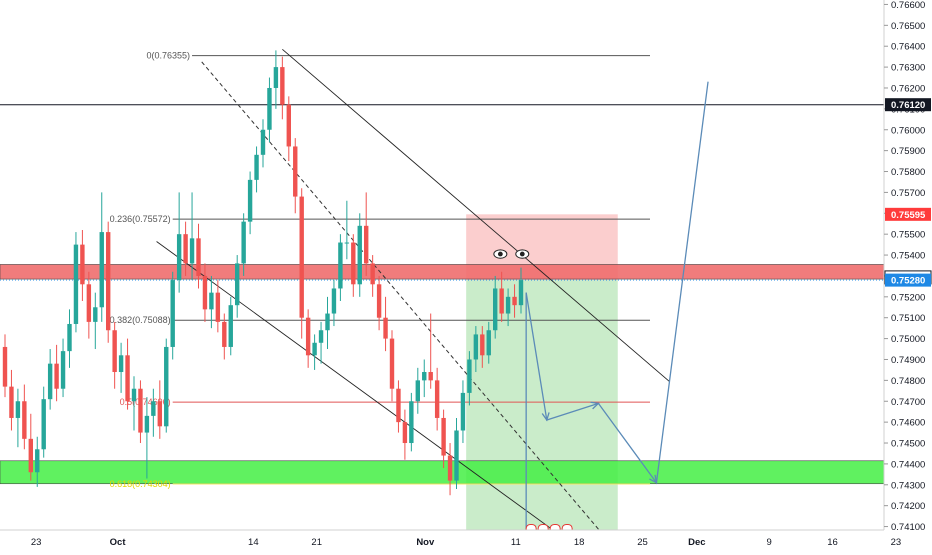  What do you see at coordinates (253, 542) in the screenshot?
I see `x-tick-label: 14` at bounding box center [253, 542].